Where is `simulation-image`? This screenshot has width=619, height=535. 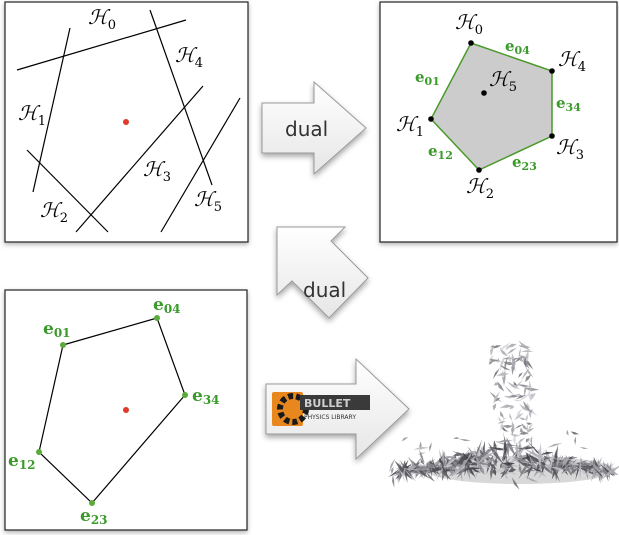
simulation-image is located at coordinates (503, 415).